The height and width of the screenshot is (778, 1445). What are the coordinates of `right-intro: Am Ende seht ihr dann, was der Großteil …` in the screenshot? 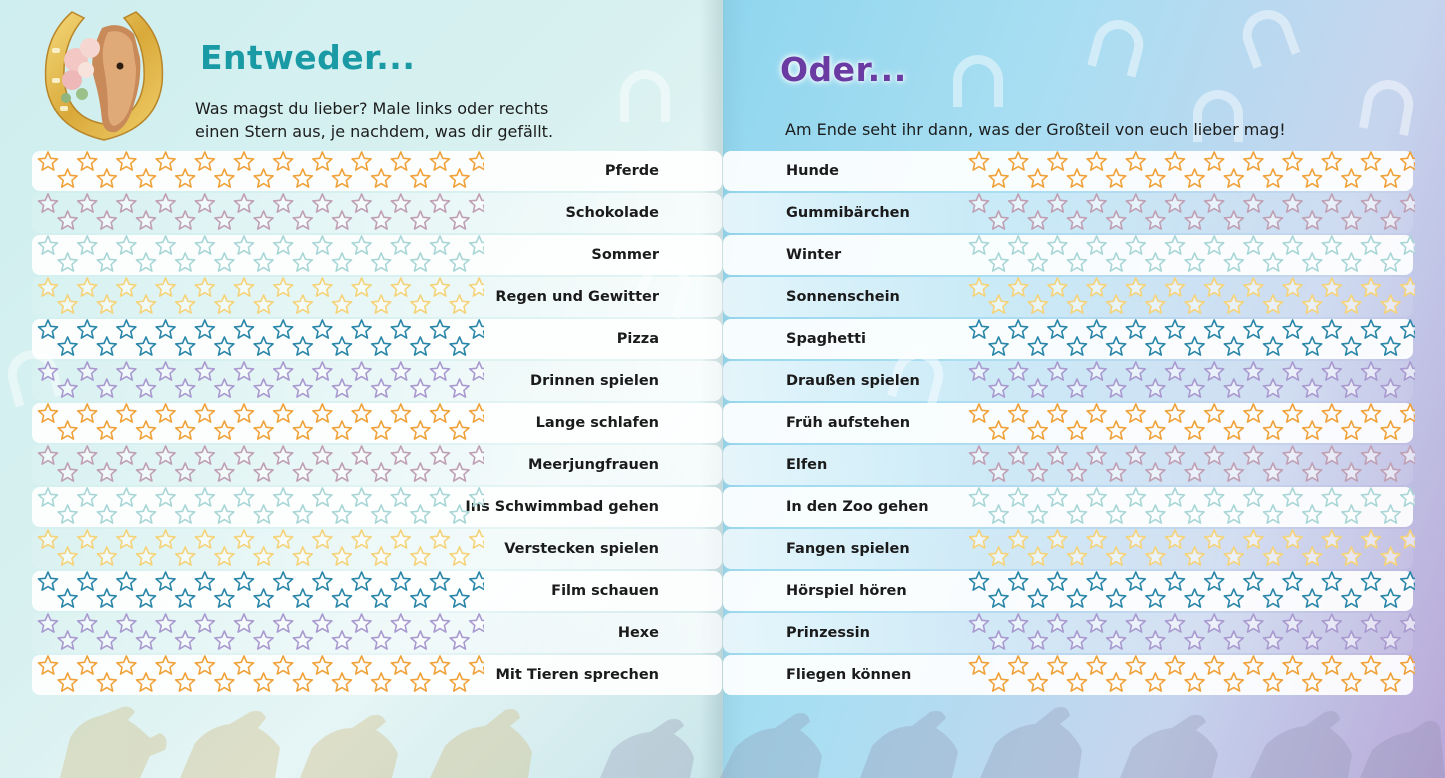 It's located at (1035, 129).